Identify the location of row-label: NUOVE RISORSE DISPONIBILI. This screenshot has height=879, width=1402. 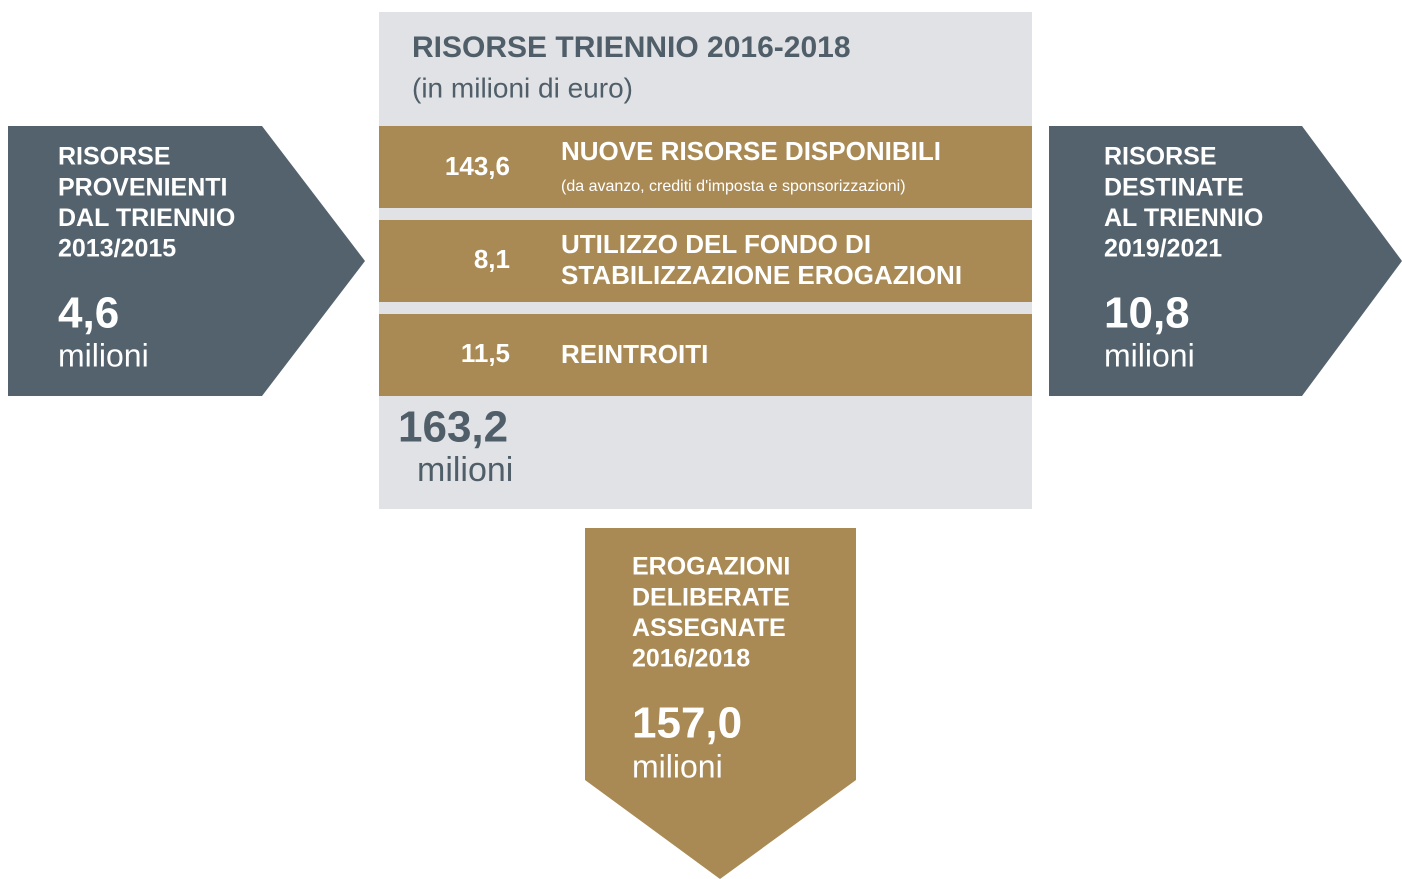
(751, 151).